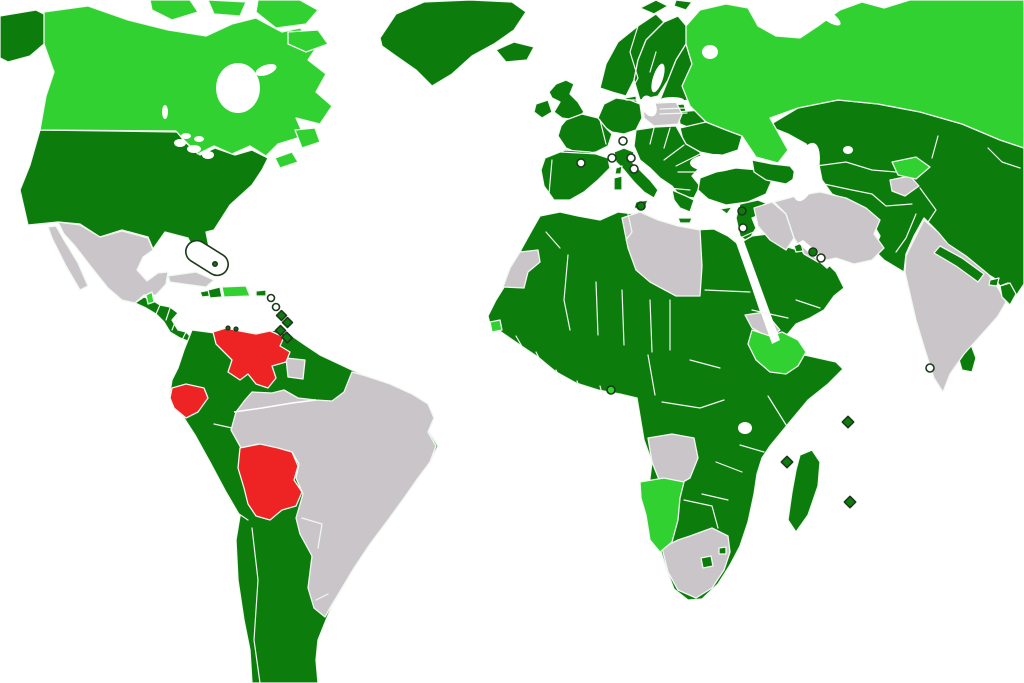 The image size is (1024, 683). What do you see at coordinates (649, 106) in the screenshot?
I see `baltic-sea` at bounding box center [649, 106].